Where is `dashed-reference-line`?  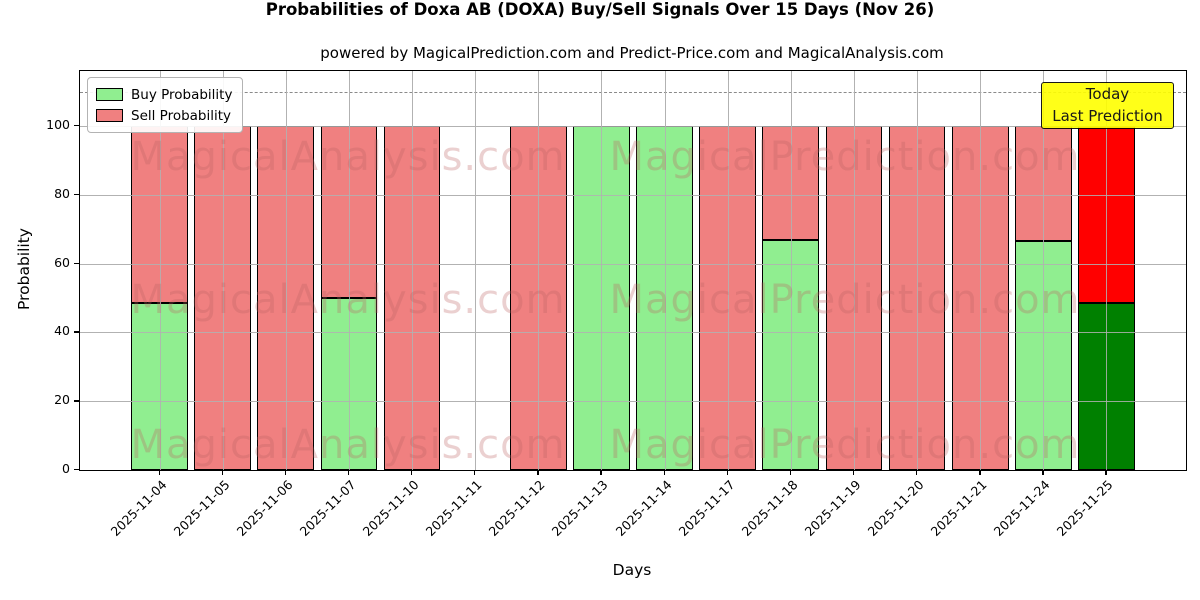 dashed-reference-line is located at coordinates (633, 92).